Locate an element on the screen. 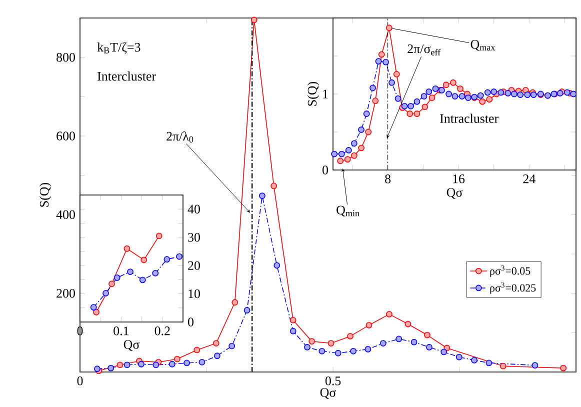 The image size is (581, 407). x-tick-label: 16 is located at coordinates (459, 179).